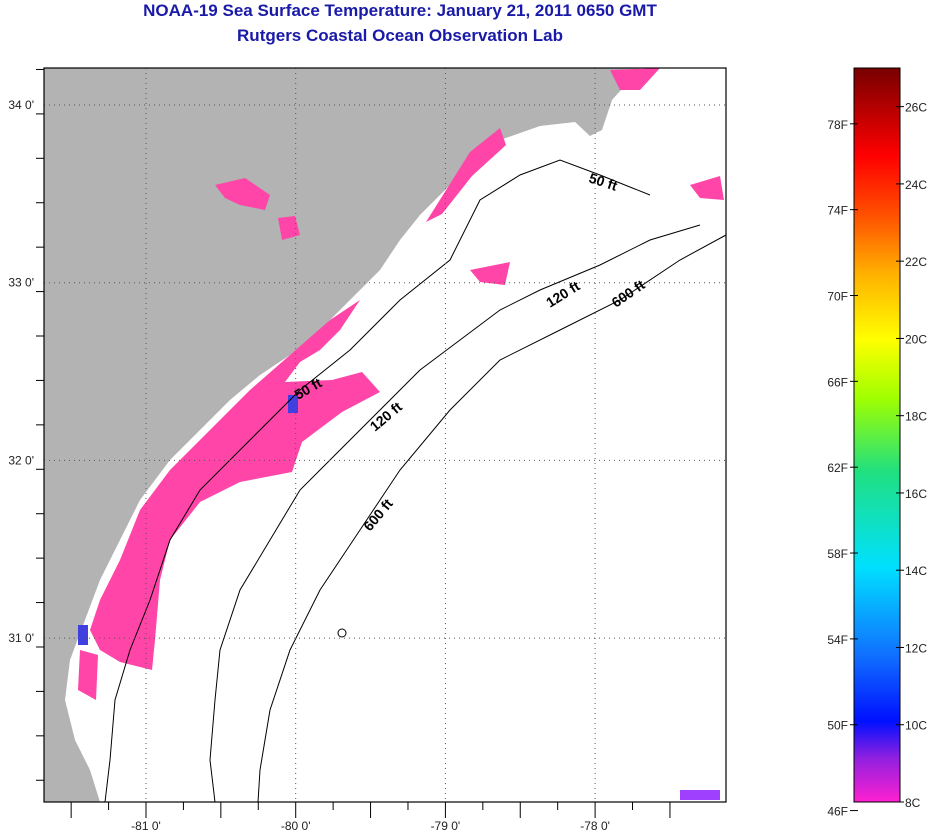 This screenshot has height=832, width=928. I want to click on fahrenheit-label: 70F, so click(837, 296).